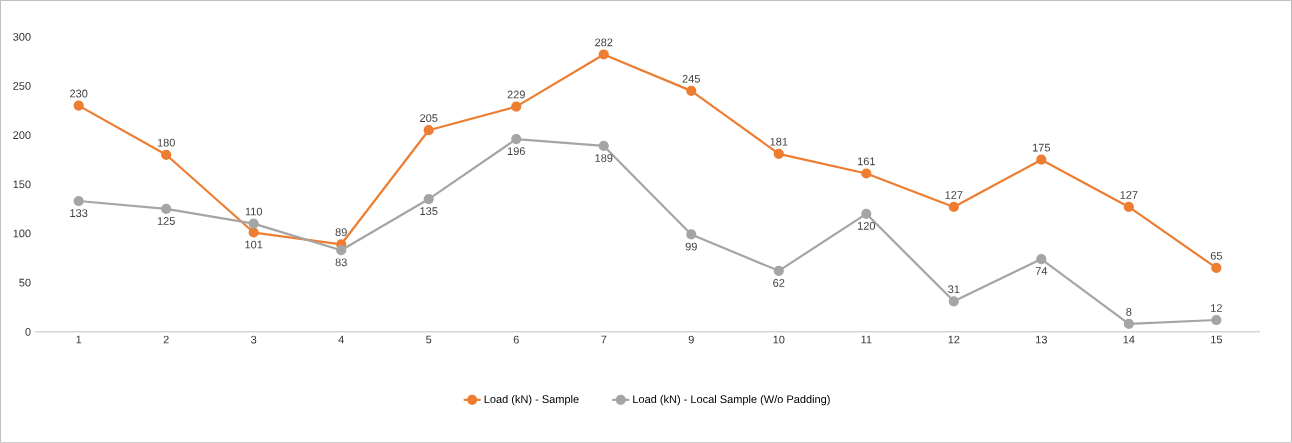 The height and width of the screenshot is (443, 1292). I want to click on x-tick-label: 4, so click(341, 339).